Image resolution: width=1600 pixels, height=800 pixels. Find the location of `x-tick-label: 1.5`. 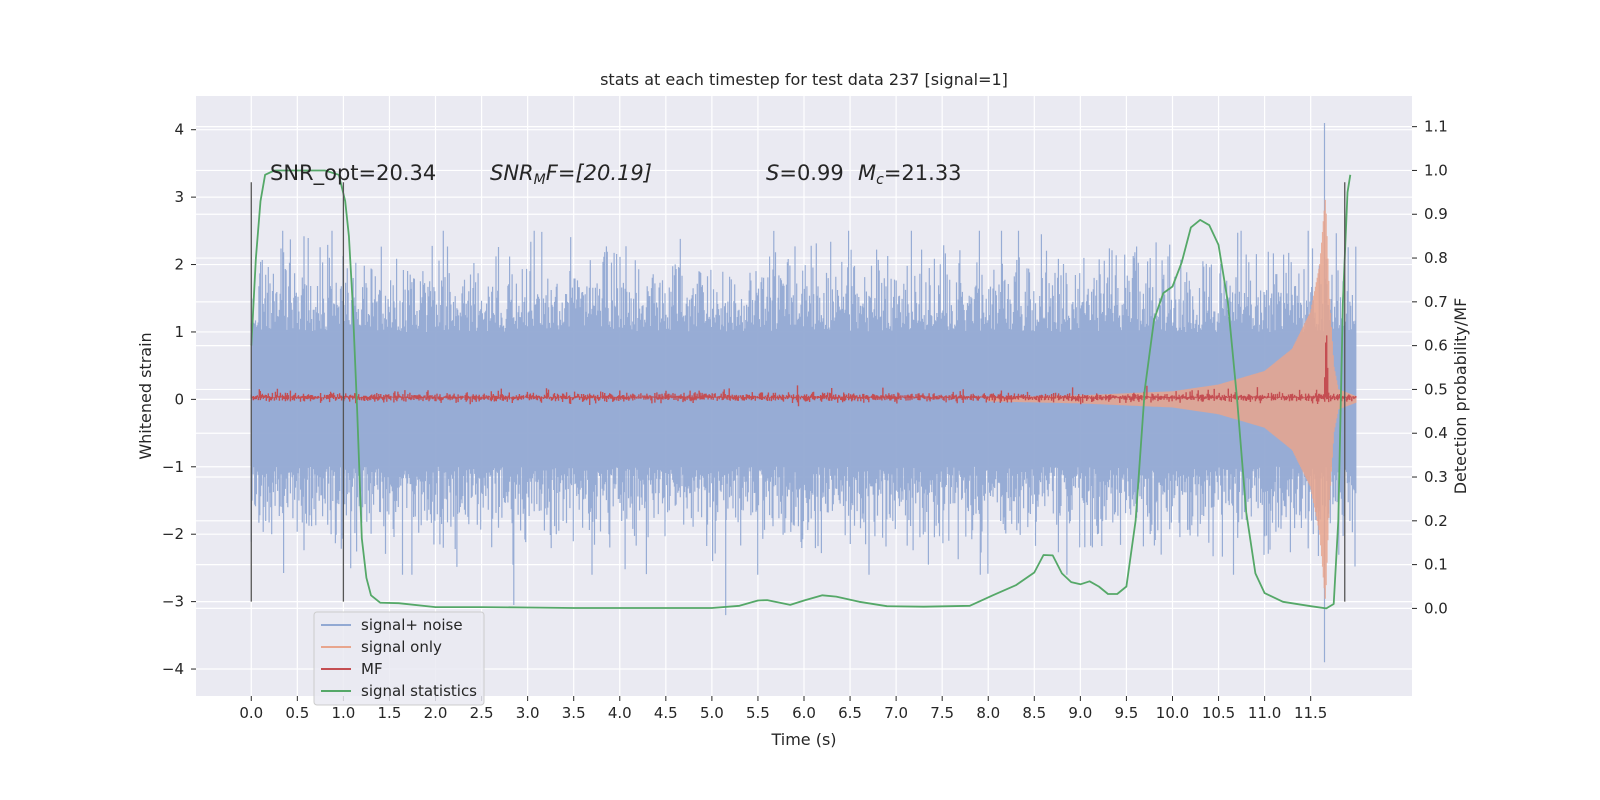

x-tick-label: 1.5 is located at coordinates (390, 713).